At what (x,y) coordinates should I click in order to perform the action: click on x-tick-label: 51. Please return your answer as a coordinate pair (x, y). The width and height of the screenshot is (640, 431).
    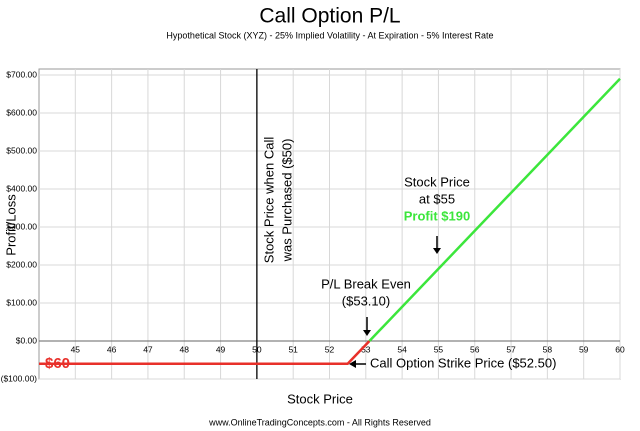
    Looking at the image, I should click on (293, 349).